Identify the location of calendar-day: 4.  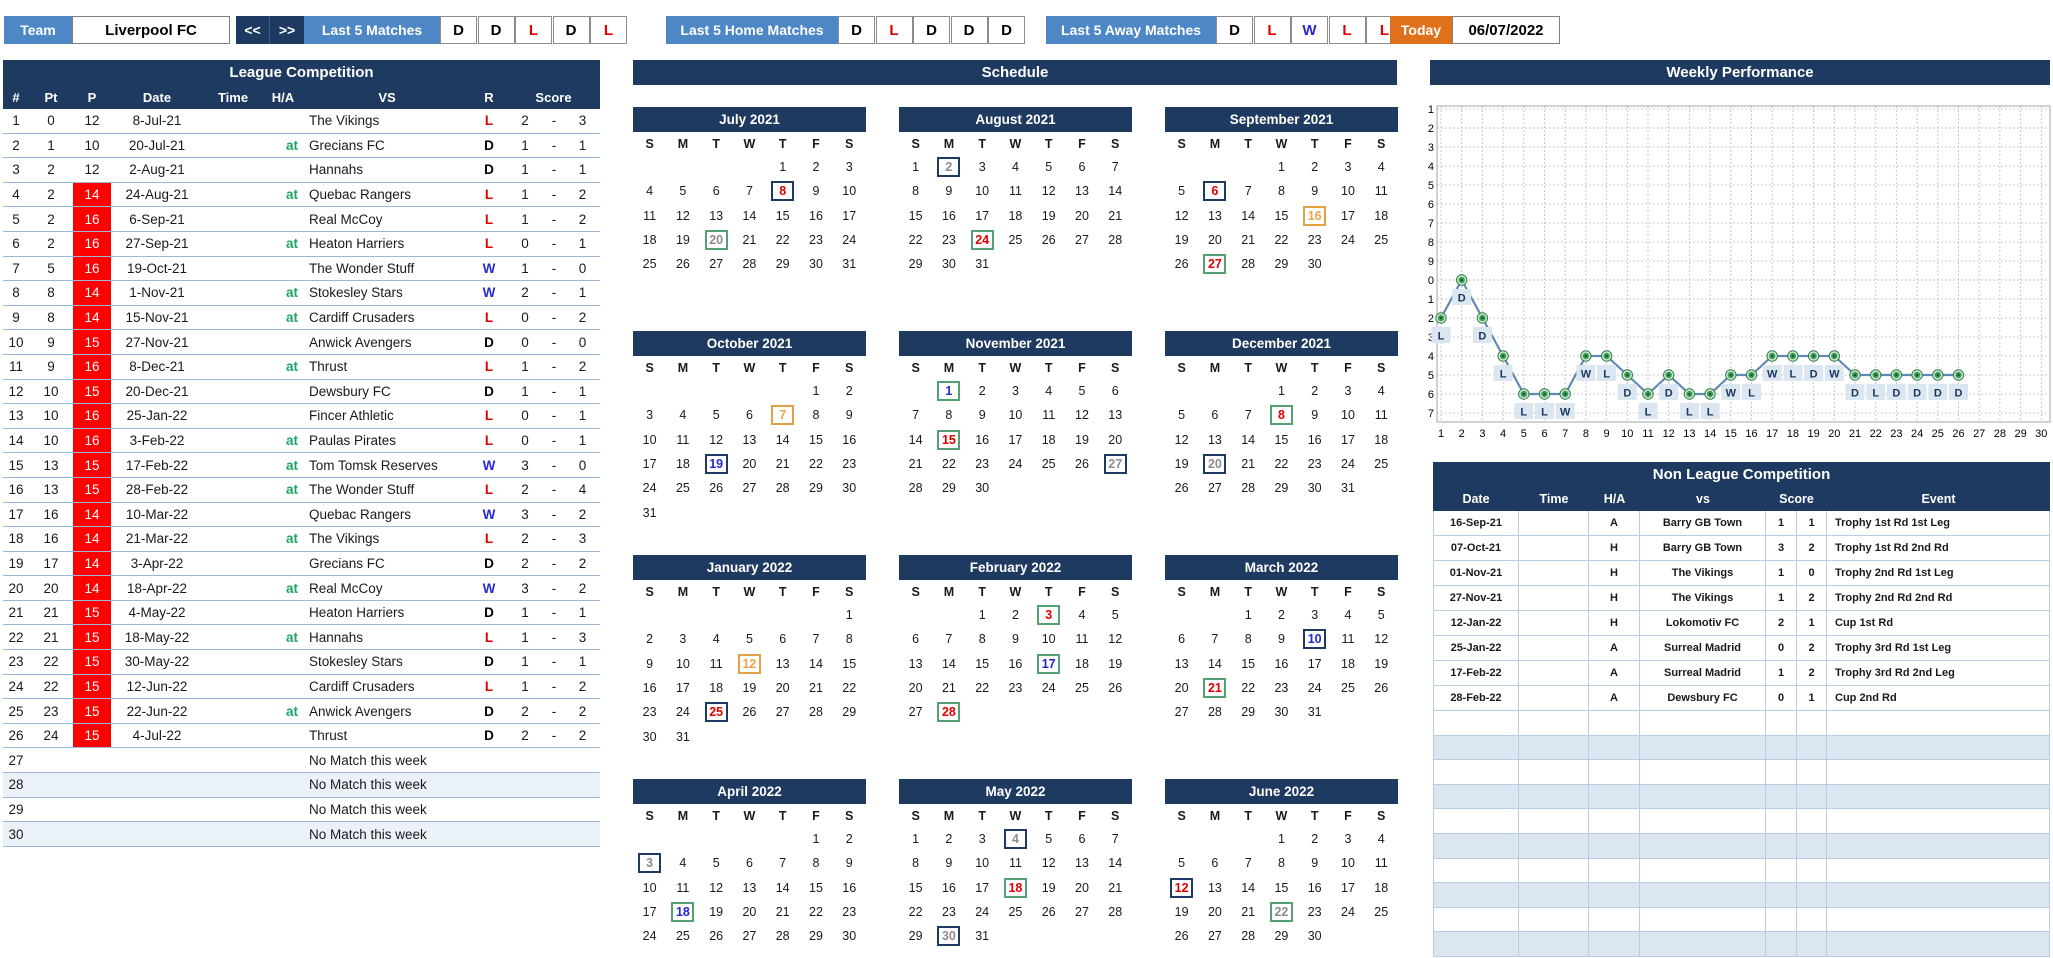
(650, 191).